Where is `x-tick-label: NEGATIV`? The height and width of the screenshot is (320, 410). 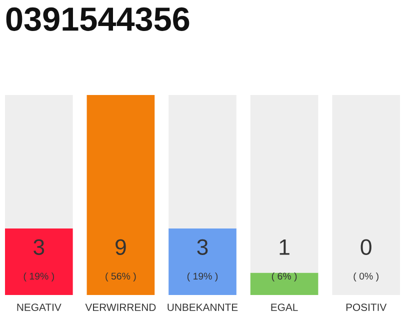 x-tick-label: NEGATIV is located at coordinates (39, 307).